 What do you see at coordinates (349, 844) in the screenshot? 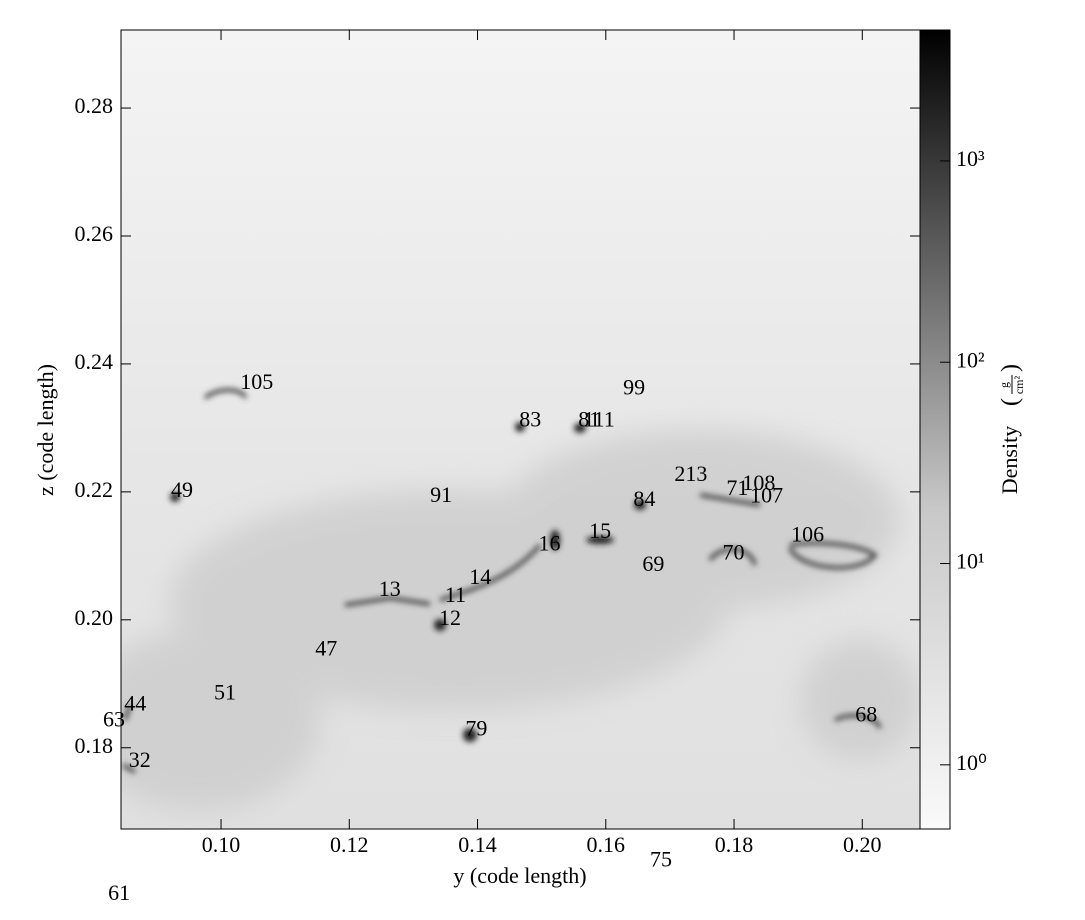
I see `x-tick-label: 0.12` at bounding box center [349, 844].